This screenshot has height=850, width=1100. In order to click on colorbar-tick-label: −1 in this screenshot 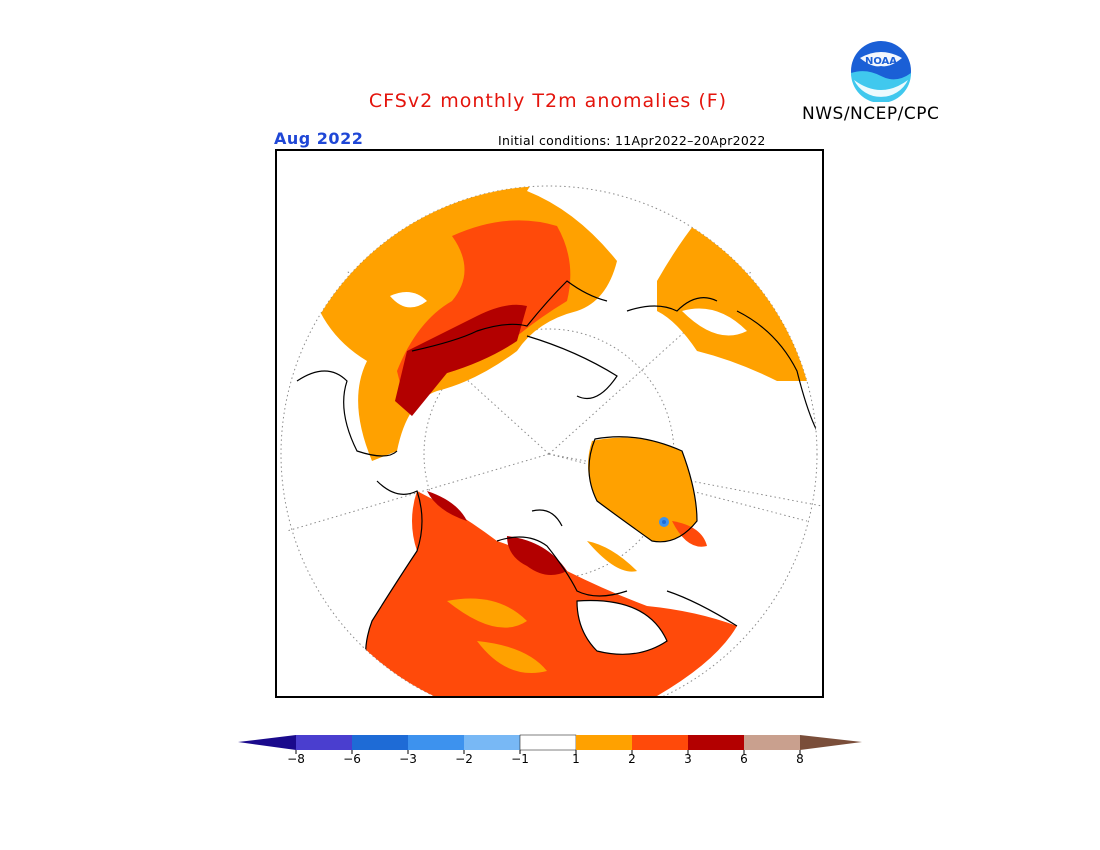, I will do `click(520, 759)`.